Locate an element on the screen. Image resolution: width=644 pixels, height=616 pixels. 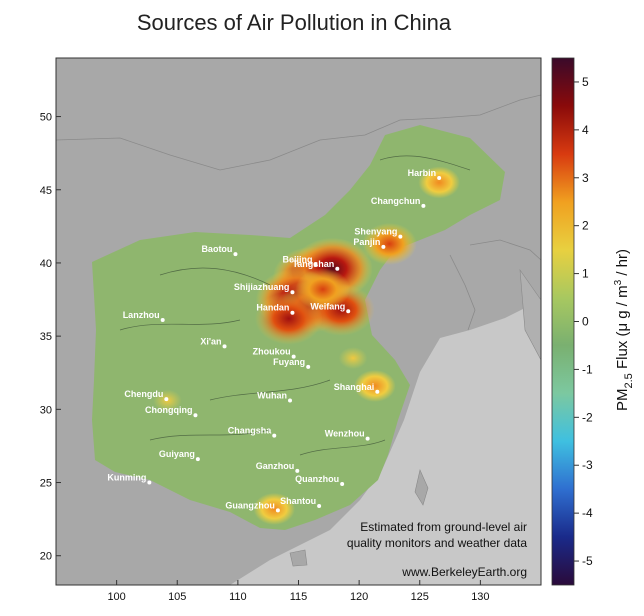
x-tick-label: 130 is located at coordinates (480, 597).